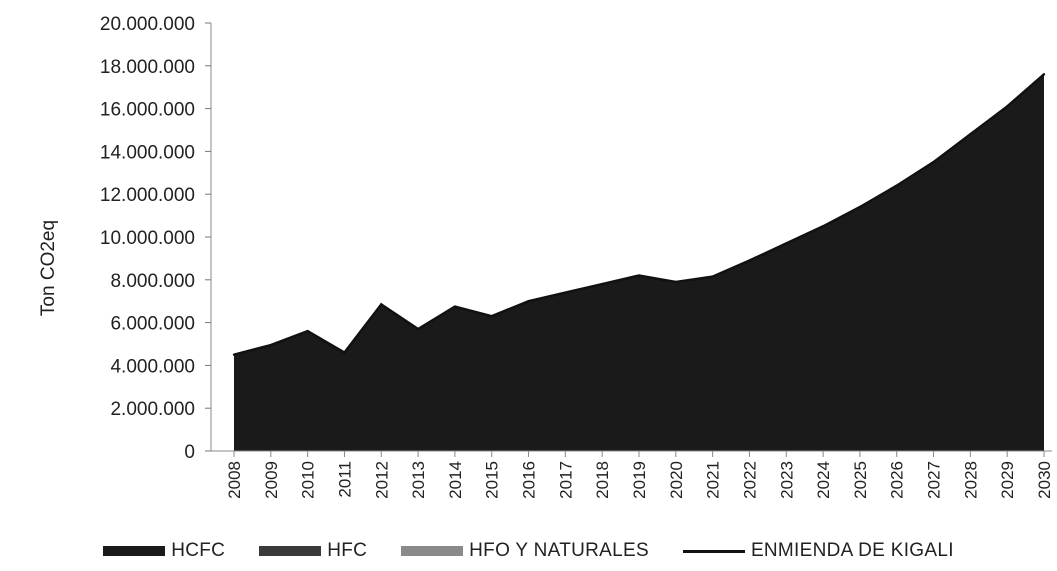 The height and width of the screenshot is (571, 1057). I want to click on y-tick-label: 20.000.000, so click(147, 24).